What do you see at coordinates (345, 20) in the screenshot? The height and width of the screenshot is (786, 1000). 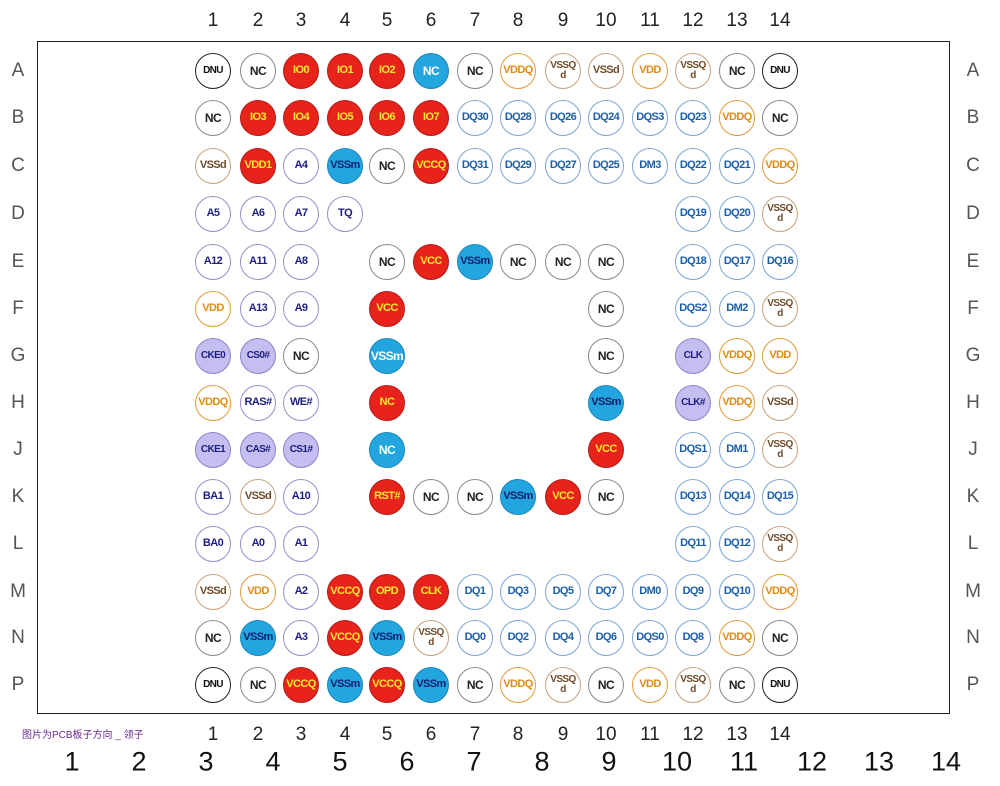 I see `column-label-top: 4` at bounding box center [345, 20].